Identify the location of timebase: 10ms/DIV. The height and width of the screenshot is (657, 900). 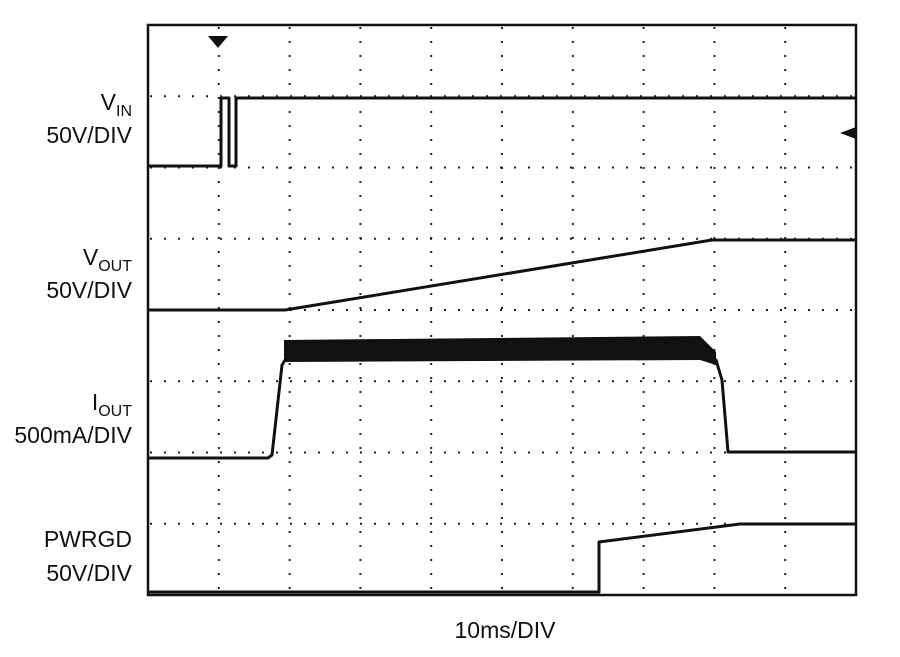
(506, 630).